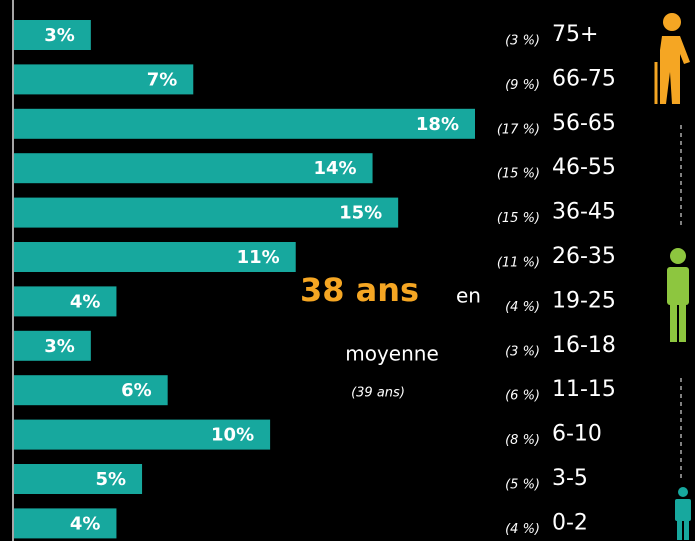 Image resolution: width=695 pixels, height=541 pixels. What do you see at coordinates (359, 290) in the screenshot?
I see `annotation: 38 ans` at bounding box center [359, 290].